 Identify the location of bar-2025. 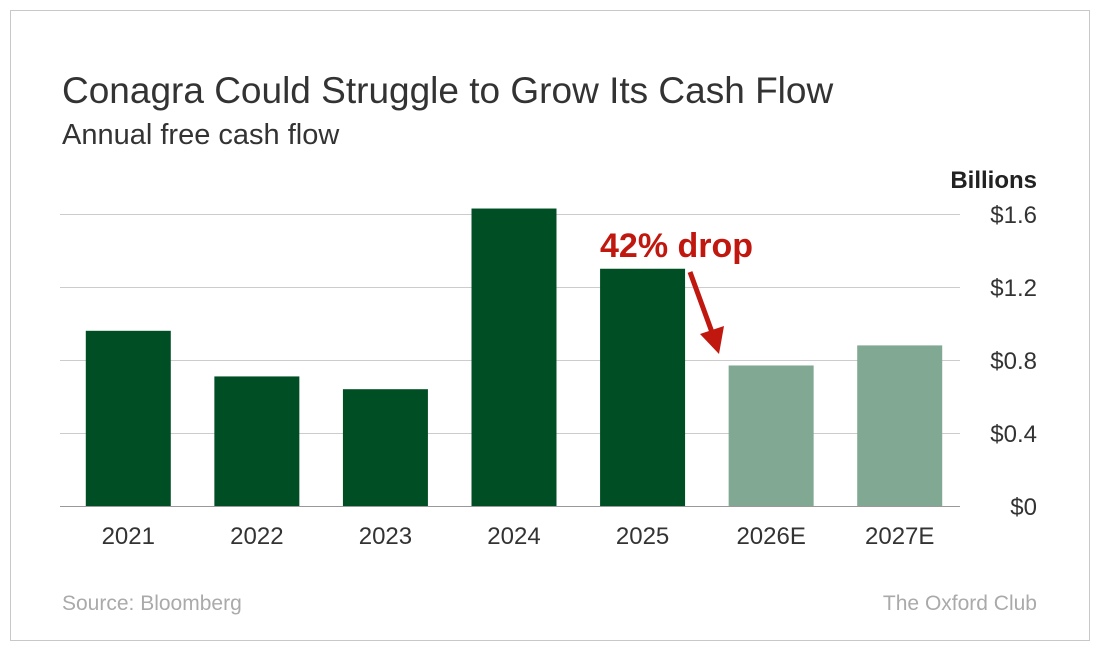
(643, 387).